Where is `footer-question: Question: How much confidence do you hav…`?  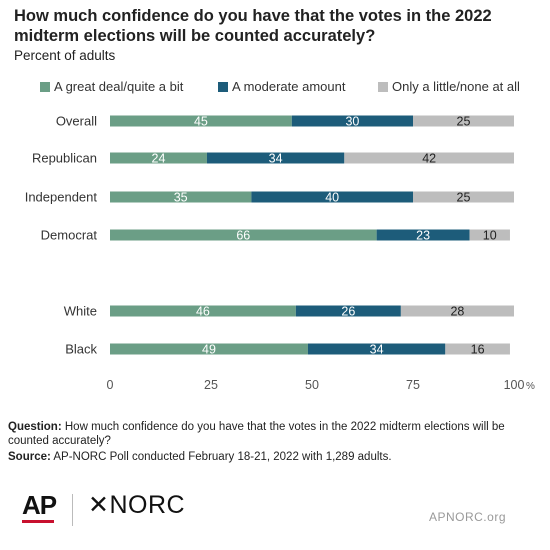 footer-question: Question: How much confidence do you hav… is located at coordinates (270, 434).